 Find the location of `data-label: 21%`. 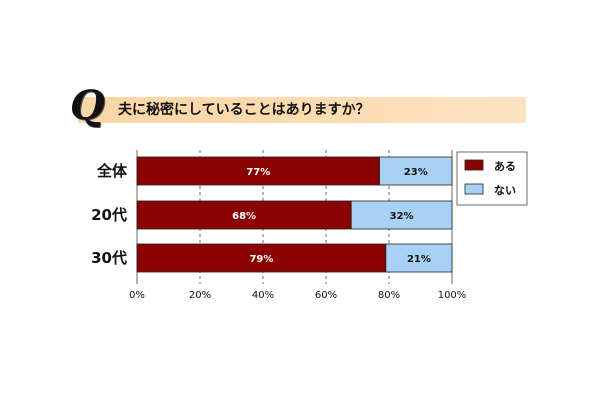

data-label: 21% is located at coordinates (419, 259).